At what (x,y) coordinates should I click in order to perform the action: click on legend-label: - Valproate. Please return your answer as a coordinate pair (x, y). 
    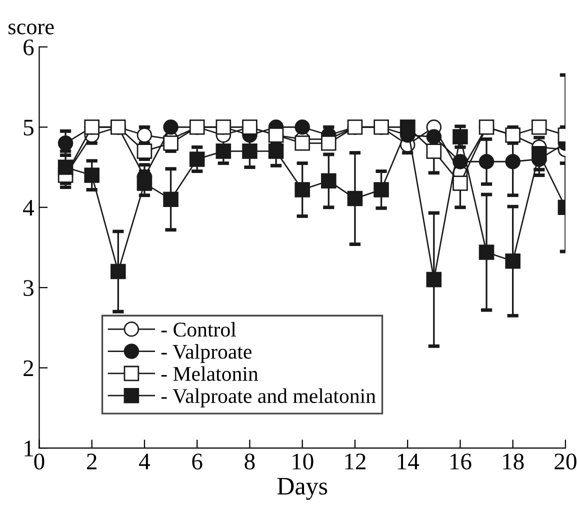
    Looking at the image, I should click on (206, 354).